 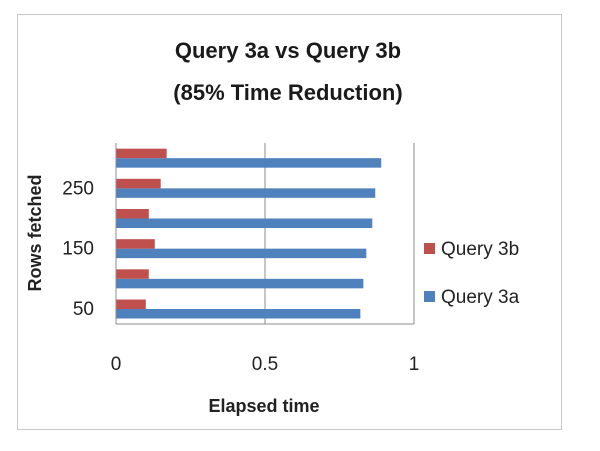 What do you see at coordinates (288, 50) in the screenshot?
I see `chart-title: Query 3a vs Query 3b` at bounding box center [288, 50].